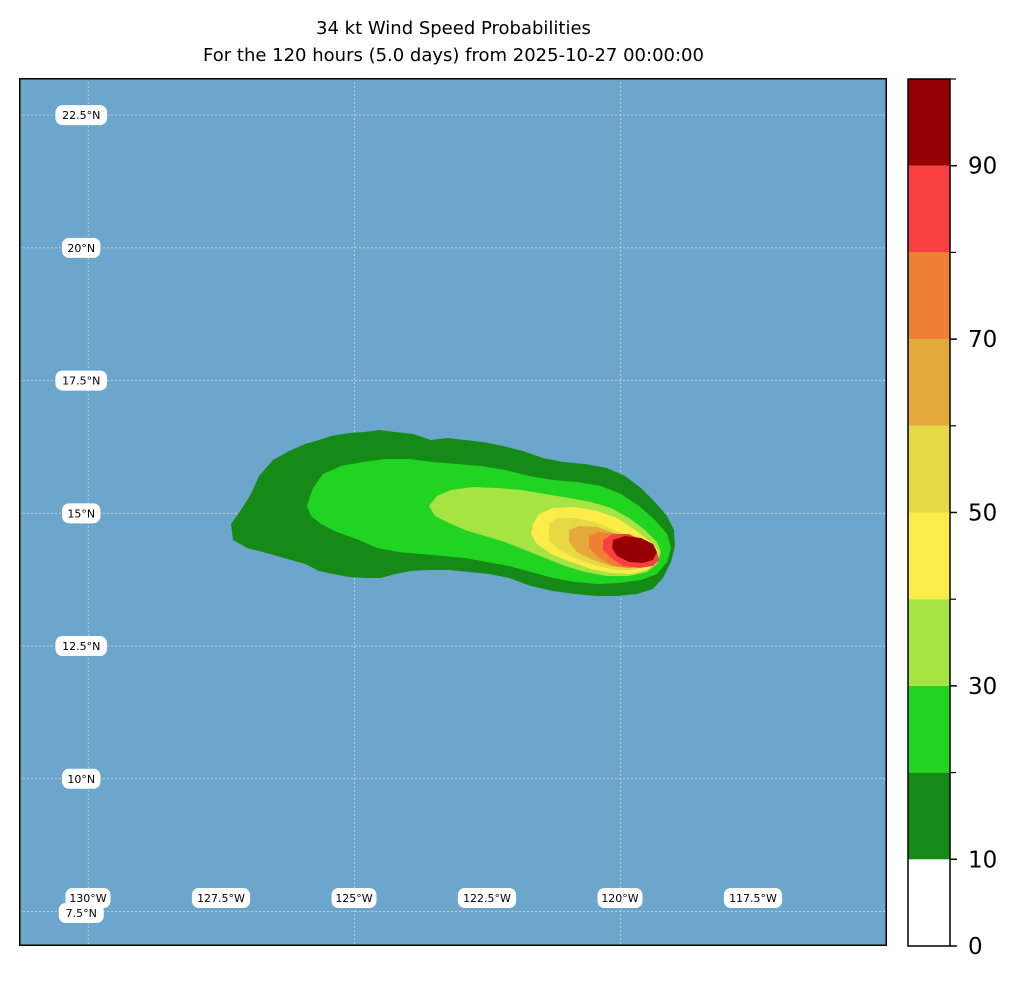  What do you see at coordinates (982, 167) in the screenshot?
I see `colorbar-tick-label: 90` at bounding box center [982, 167].